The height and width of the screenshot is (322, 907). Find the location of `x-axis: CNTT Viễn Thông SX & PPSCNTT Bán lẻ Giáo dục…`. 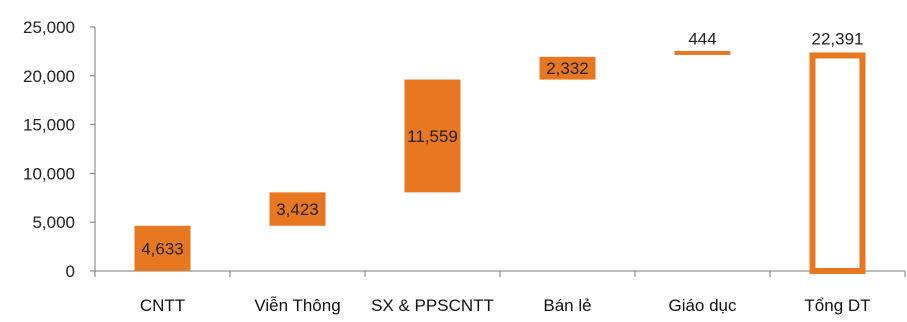

x-axis: CNTT Viễn Thông SX & PPSCNTT Bán lẻ Giáo dục… is located at coordinates (500, 292).